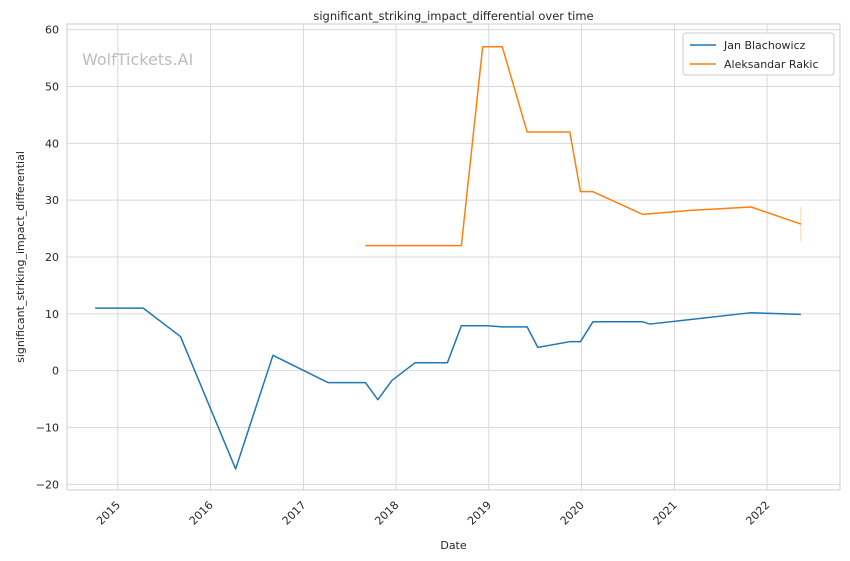  I want to click on y-tick-label: 50, so click(52, 87).